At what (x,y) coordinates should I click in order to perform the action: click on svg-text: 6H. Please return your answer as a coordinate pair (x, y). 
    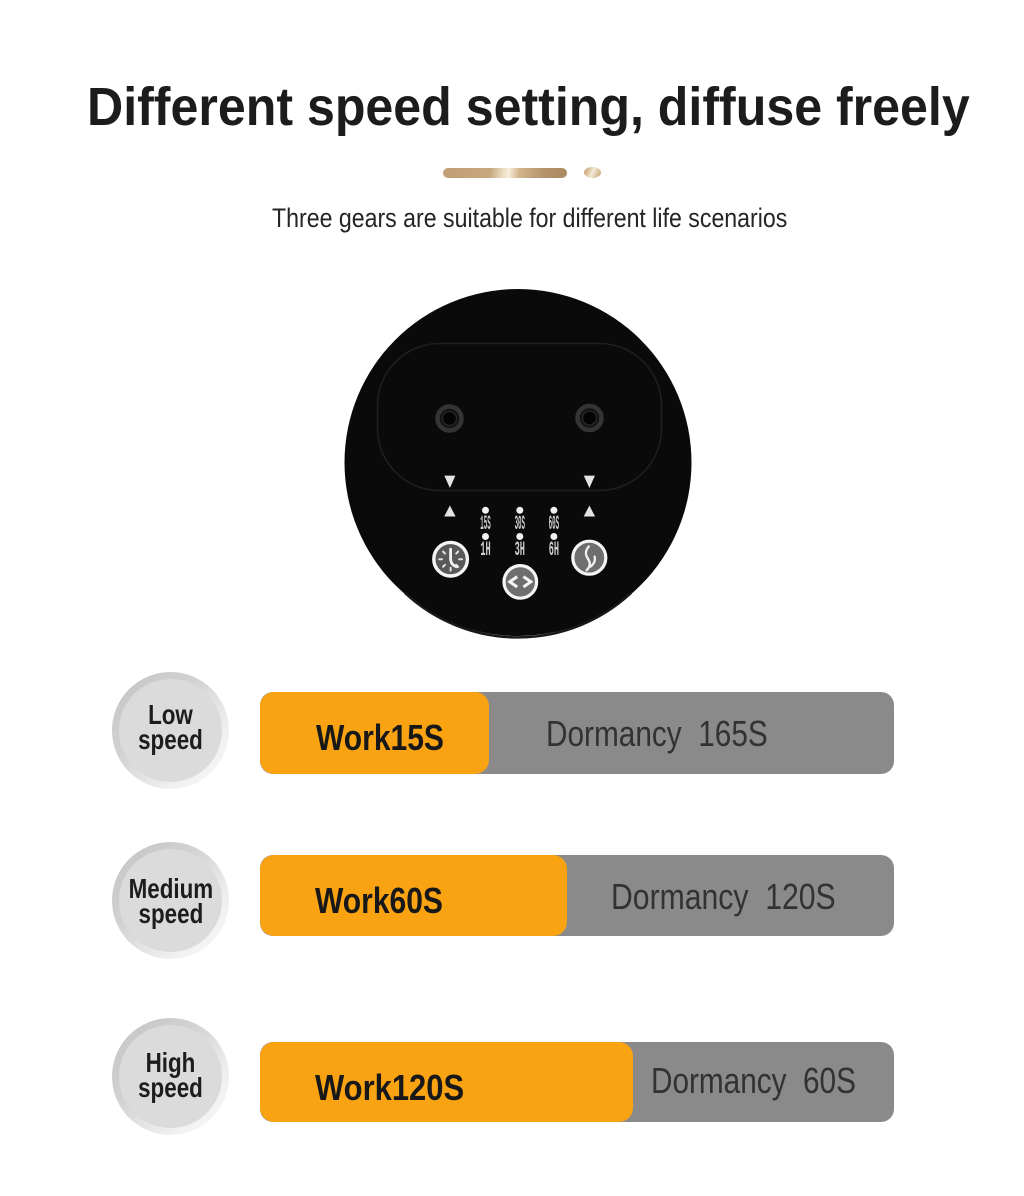
    Looking at the image, I should click on (554, 549).